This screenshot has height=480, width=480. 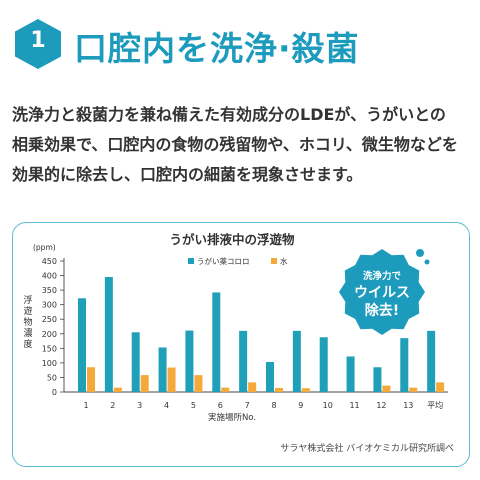 What do you see at coordinates (52, 377) in the screenshot?
I see `y-tick-label: 50` at bounding box center [52, 377].